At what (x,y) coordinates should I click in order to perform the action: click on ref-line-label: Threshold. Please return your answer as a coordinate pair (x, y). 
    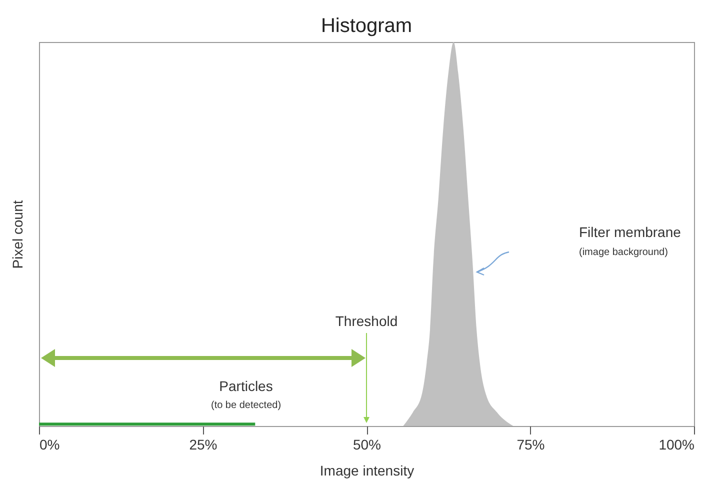
    Looking at the image, I should click on (366, 321).